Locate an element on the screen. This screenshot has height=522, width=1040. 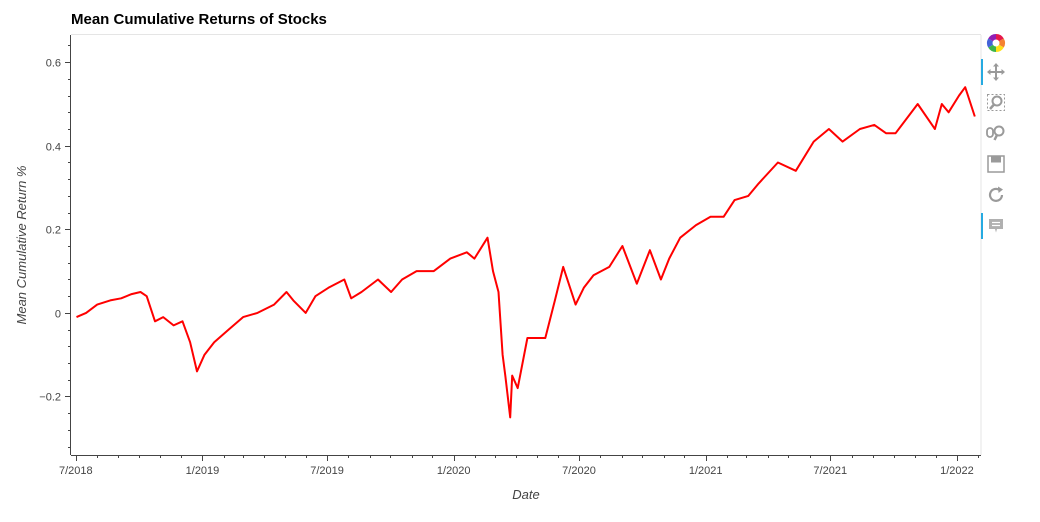
x-tick-label: 7/2018 is located at coordinates (76, 471).